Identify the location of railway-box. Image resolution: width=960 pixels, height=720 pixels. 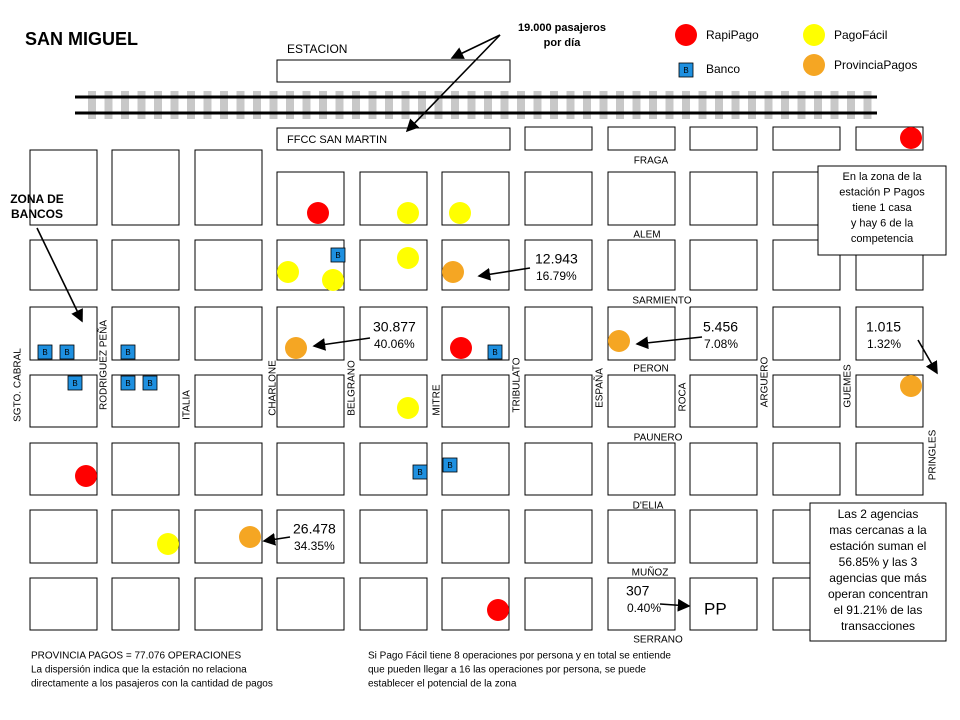
(393, 139).